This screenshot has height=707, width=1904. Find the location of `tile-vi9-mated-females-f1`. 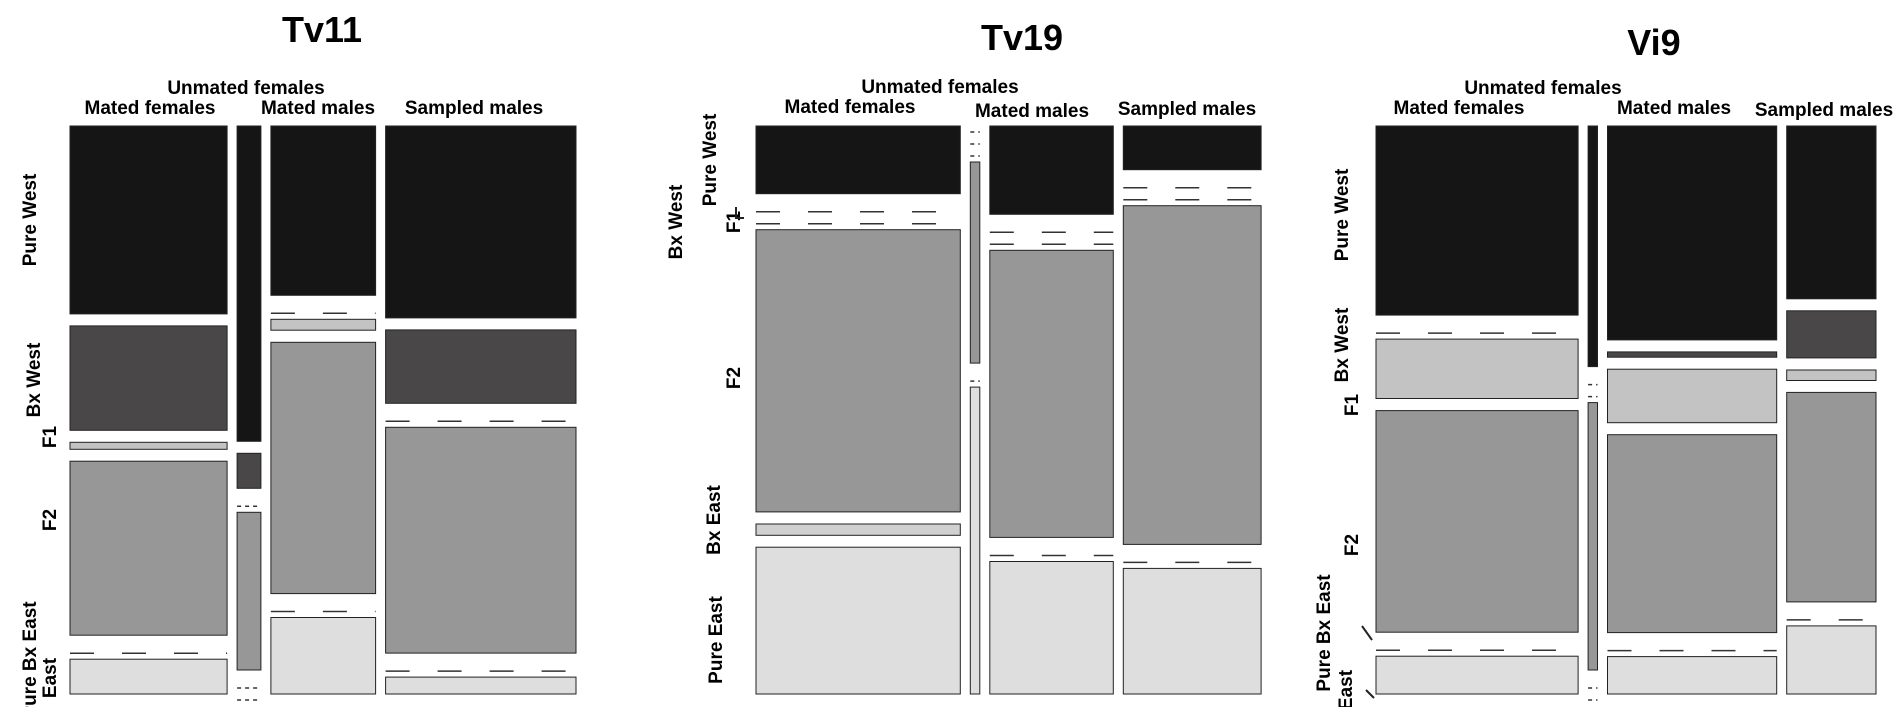

tile-vi9-mated-females-f1 is located at coordinates (1477, 369).